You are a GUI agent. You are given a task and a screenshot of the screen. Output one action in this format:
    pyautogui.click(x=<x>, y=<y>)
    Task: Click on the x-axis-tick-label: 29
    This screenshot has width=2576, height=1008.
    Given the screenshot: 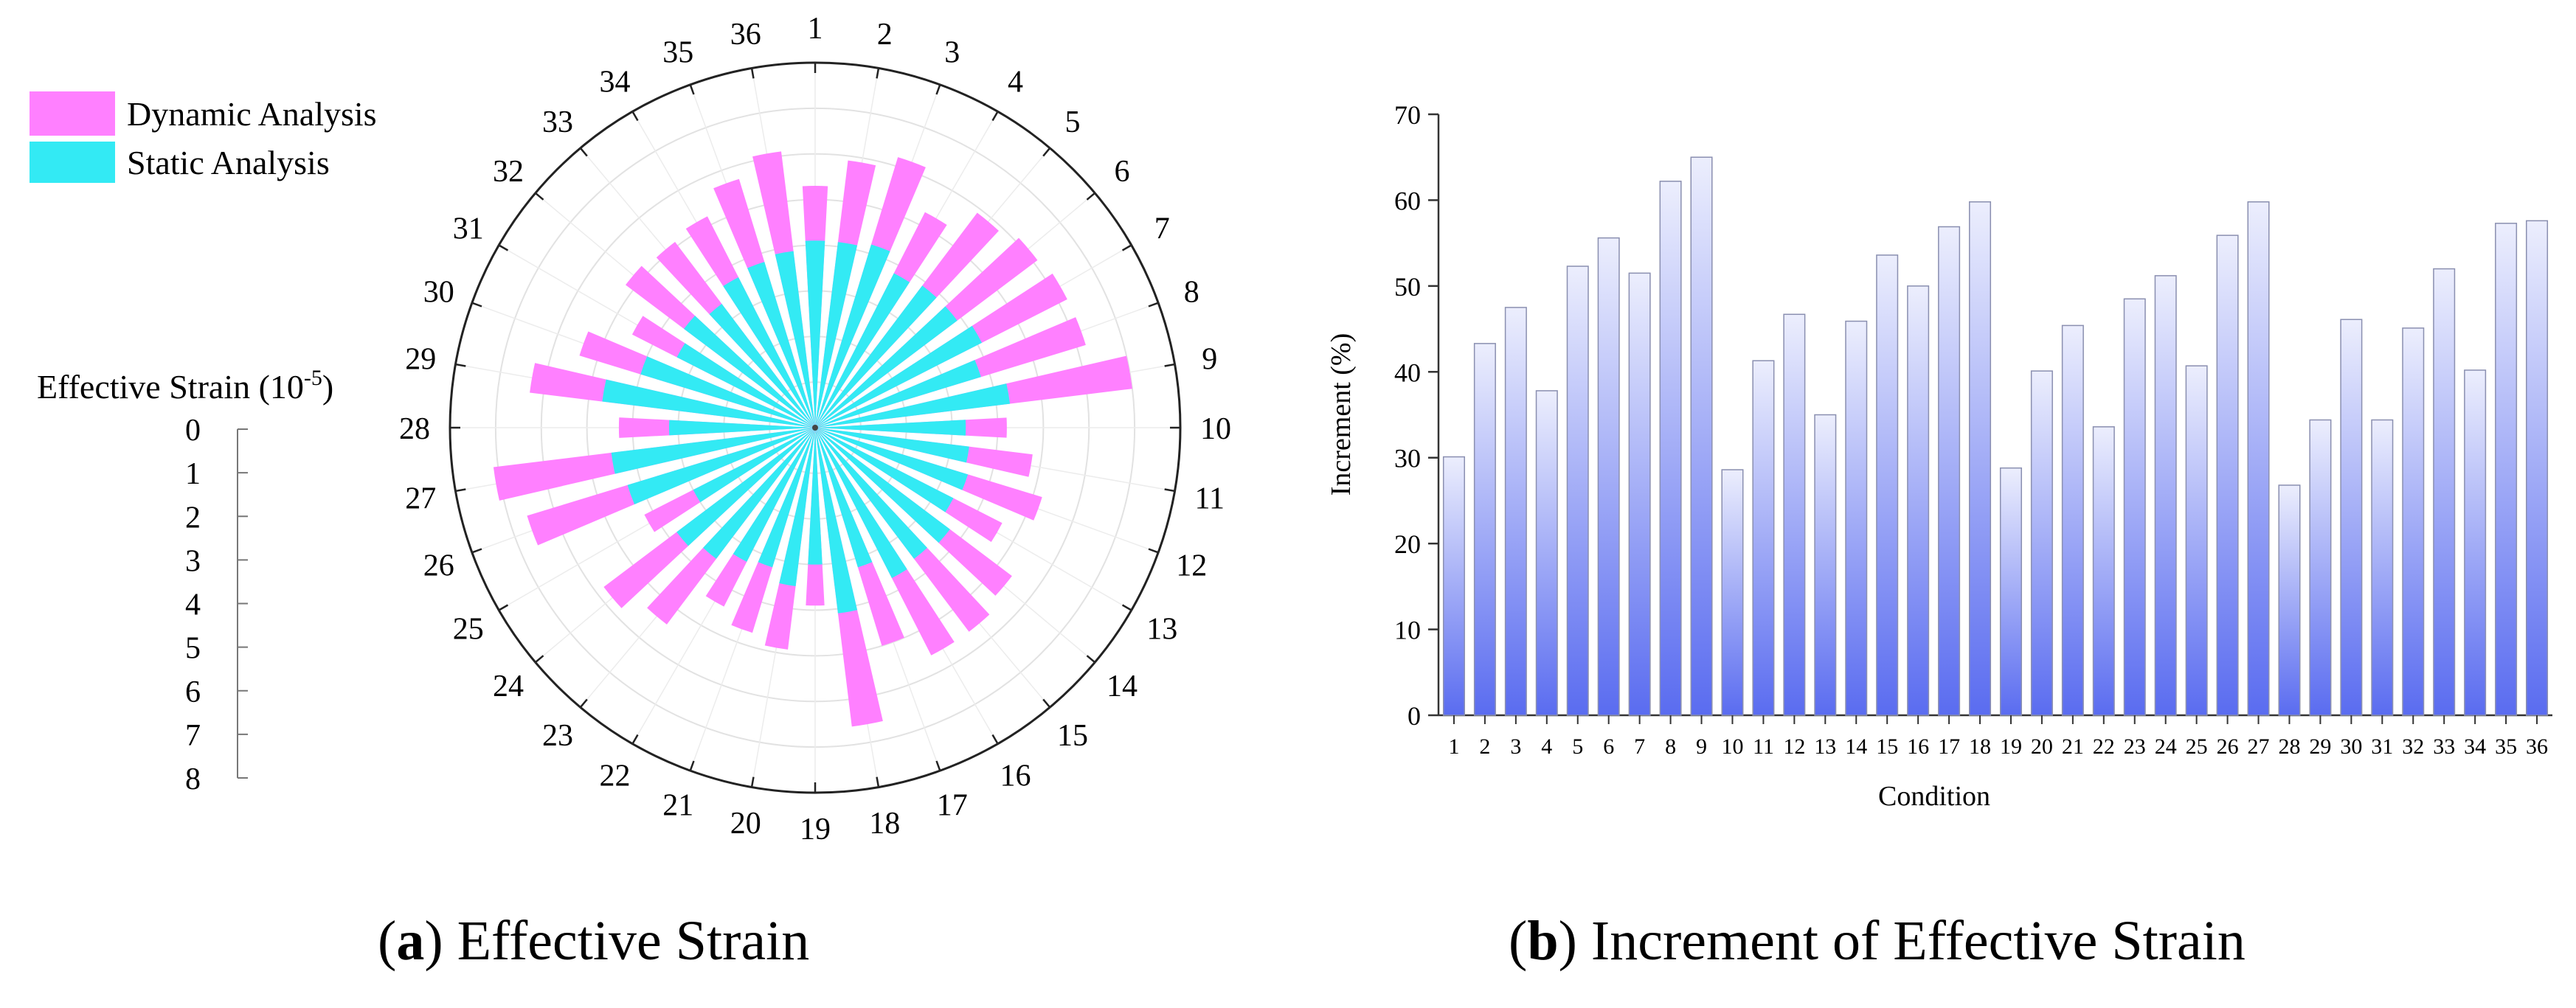 What is the action you would take?
    pyautogui.click(x=2320, y=746)
    